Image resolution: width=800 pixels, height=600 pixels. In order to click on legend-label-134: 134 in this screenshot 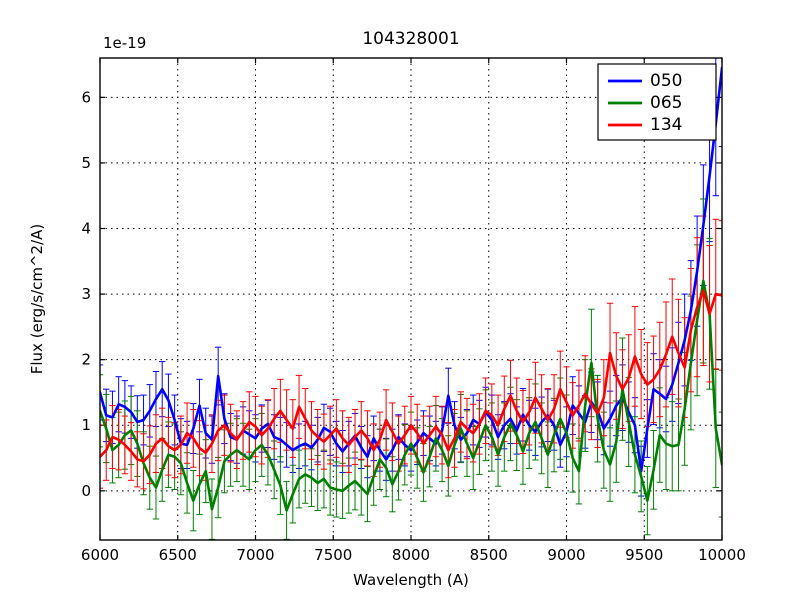, I will do `click(666, 125)`.